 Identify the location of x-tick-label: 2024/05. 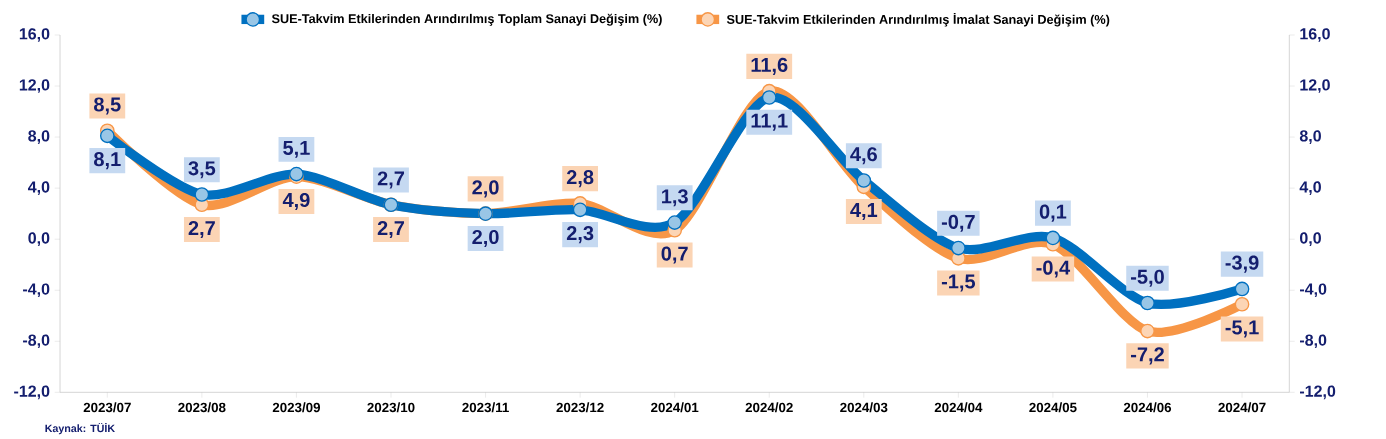
(1053, 407).